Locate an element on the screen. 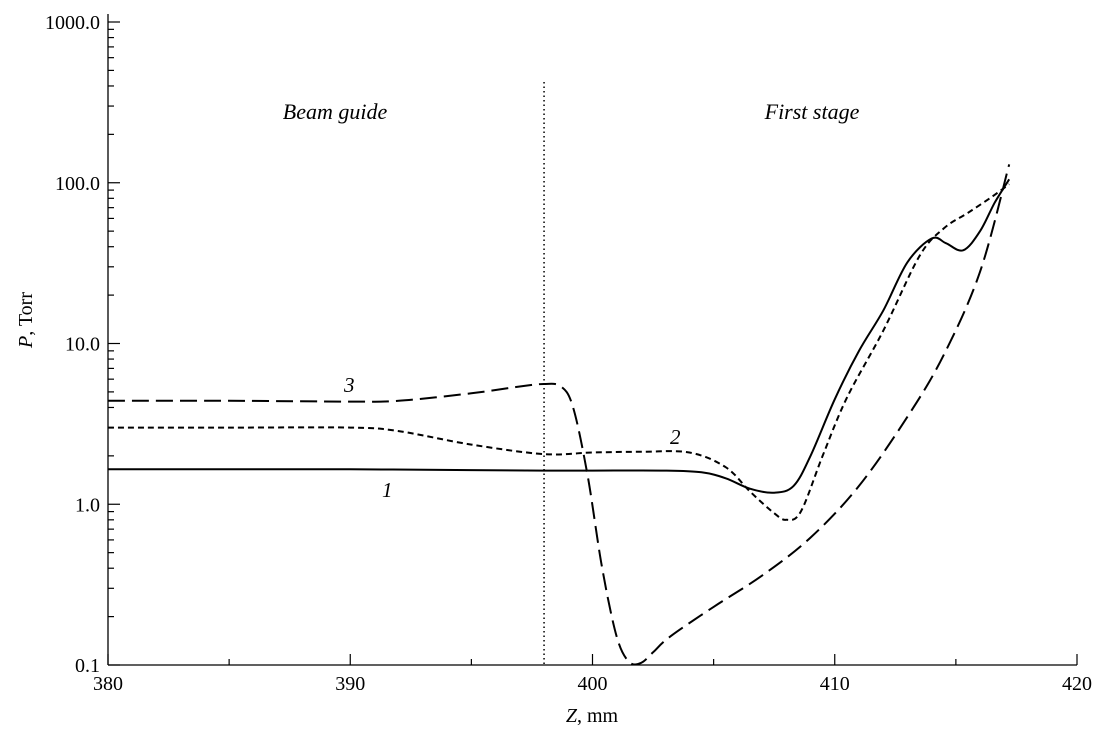 This screenshot has width=1101, height=729. y-tick-label: 10.0 is located at coordinates (82, 345).